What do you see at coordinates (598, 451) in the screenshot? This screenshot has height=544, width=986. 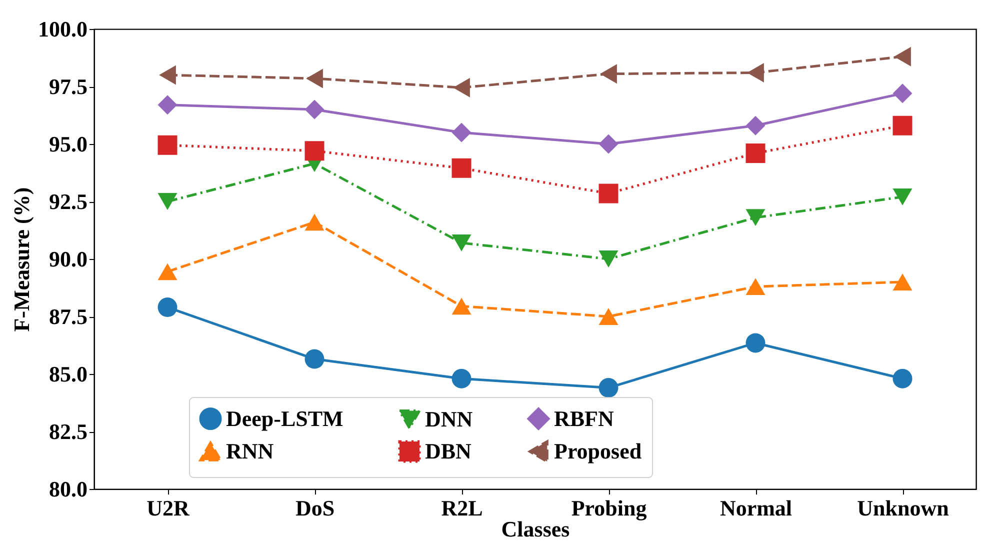 I see `legend-label: Proposed` at bounding box center [598, 451].